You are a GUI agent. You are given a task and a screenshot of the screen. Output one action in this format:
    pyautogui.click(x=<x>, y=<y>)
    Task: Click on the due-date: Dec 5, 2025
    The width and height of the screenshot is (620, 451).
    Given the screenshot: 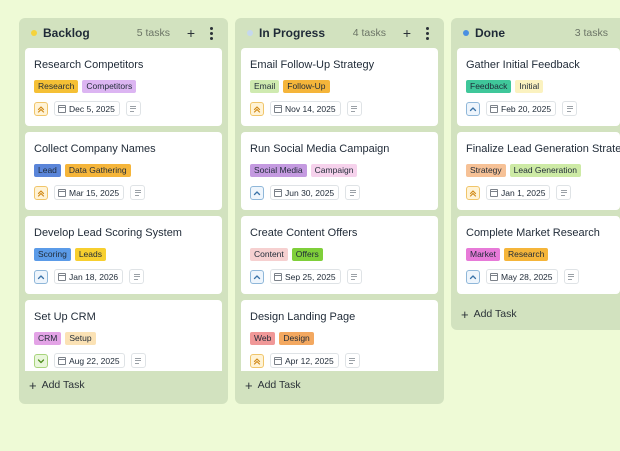 What is the action you would take?
    pyautogui.click(x=92, y=108)
    